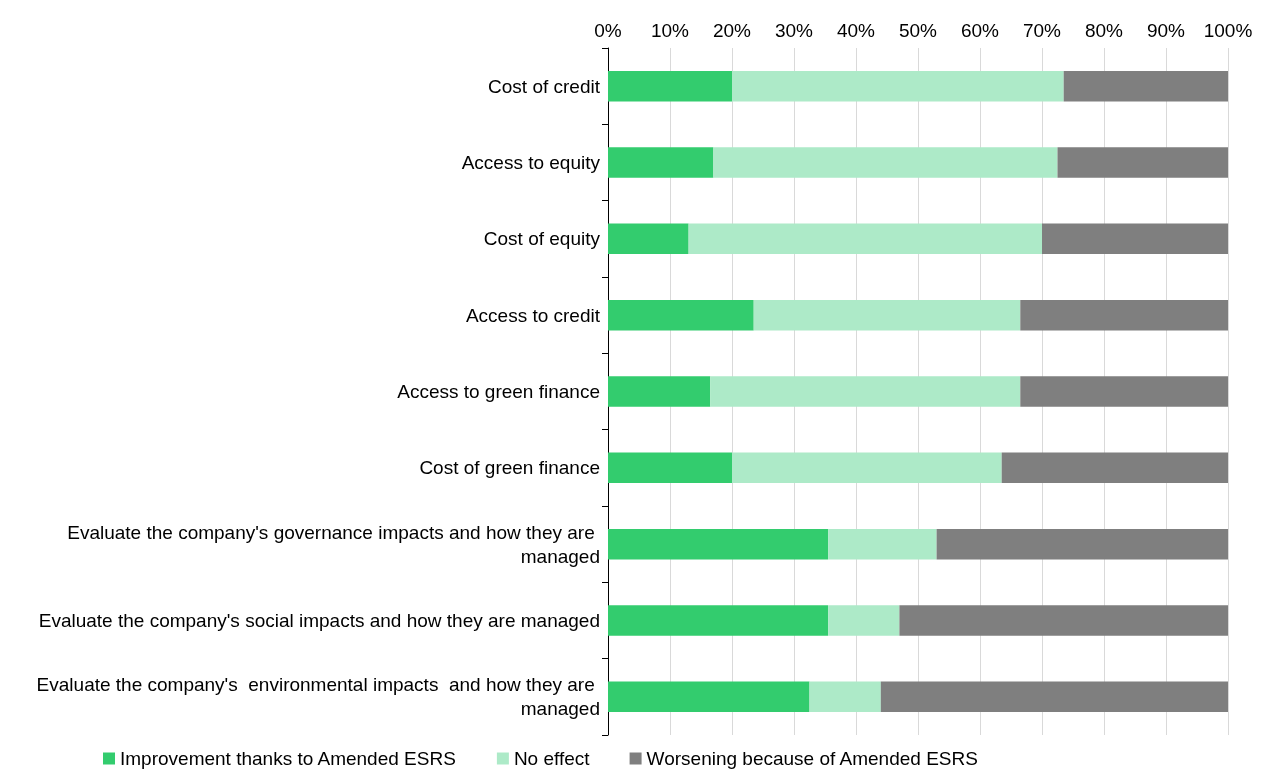 This screenshot has height=783, width=1280. I want to click on x-tick-label: 60%, so click(980, 30).